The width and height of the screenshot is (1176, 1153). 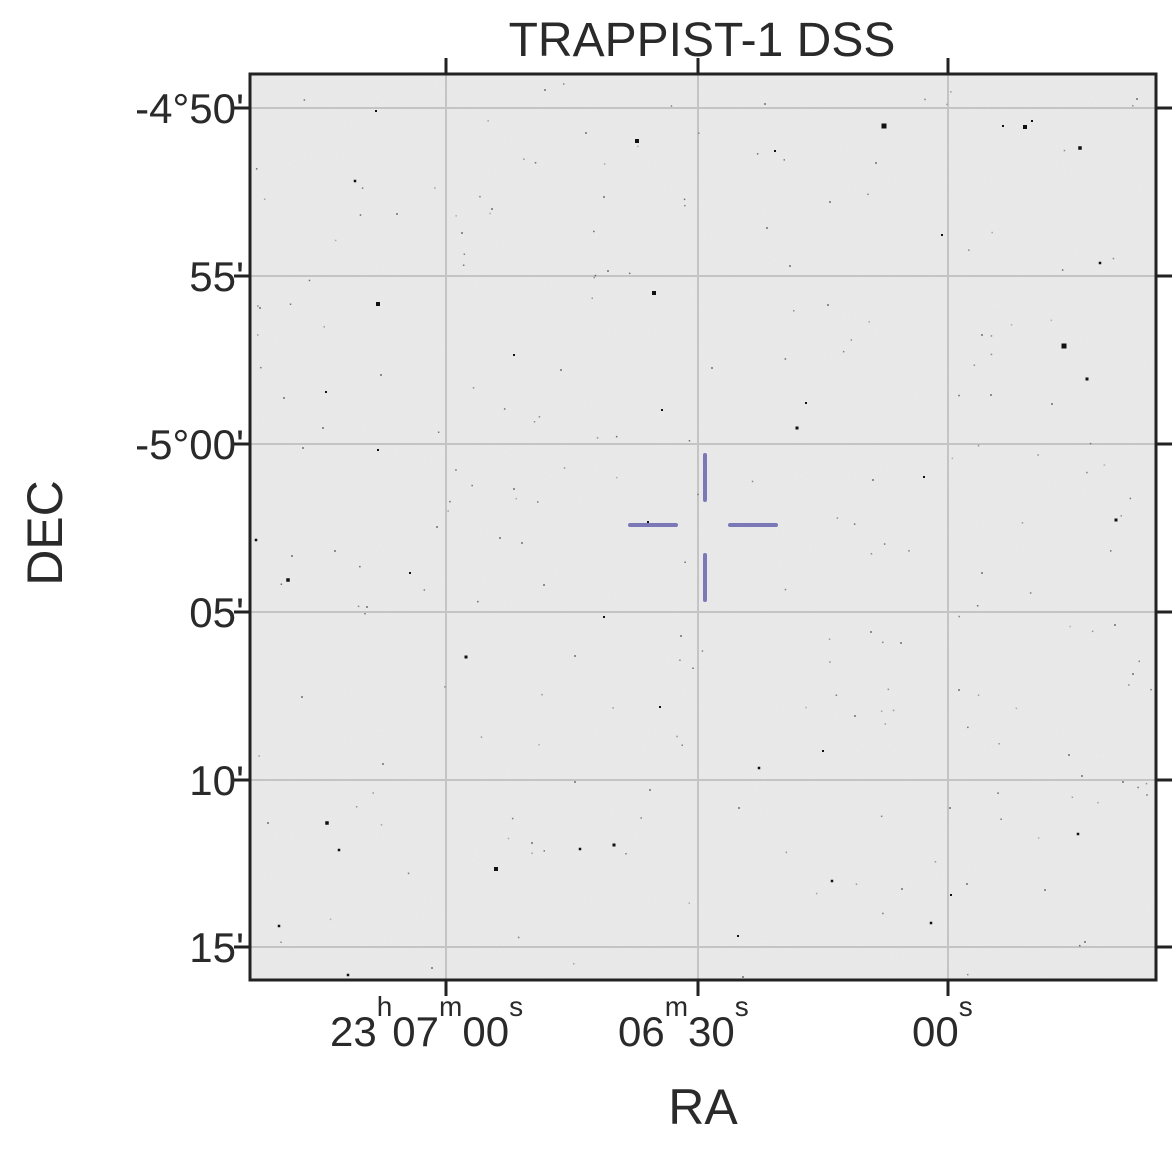 I want to click on ra-tick-label-1: 23h07m00s, so click(x=426, y=1023).